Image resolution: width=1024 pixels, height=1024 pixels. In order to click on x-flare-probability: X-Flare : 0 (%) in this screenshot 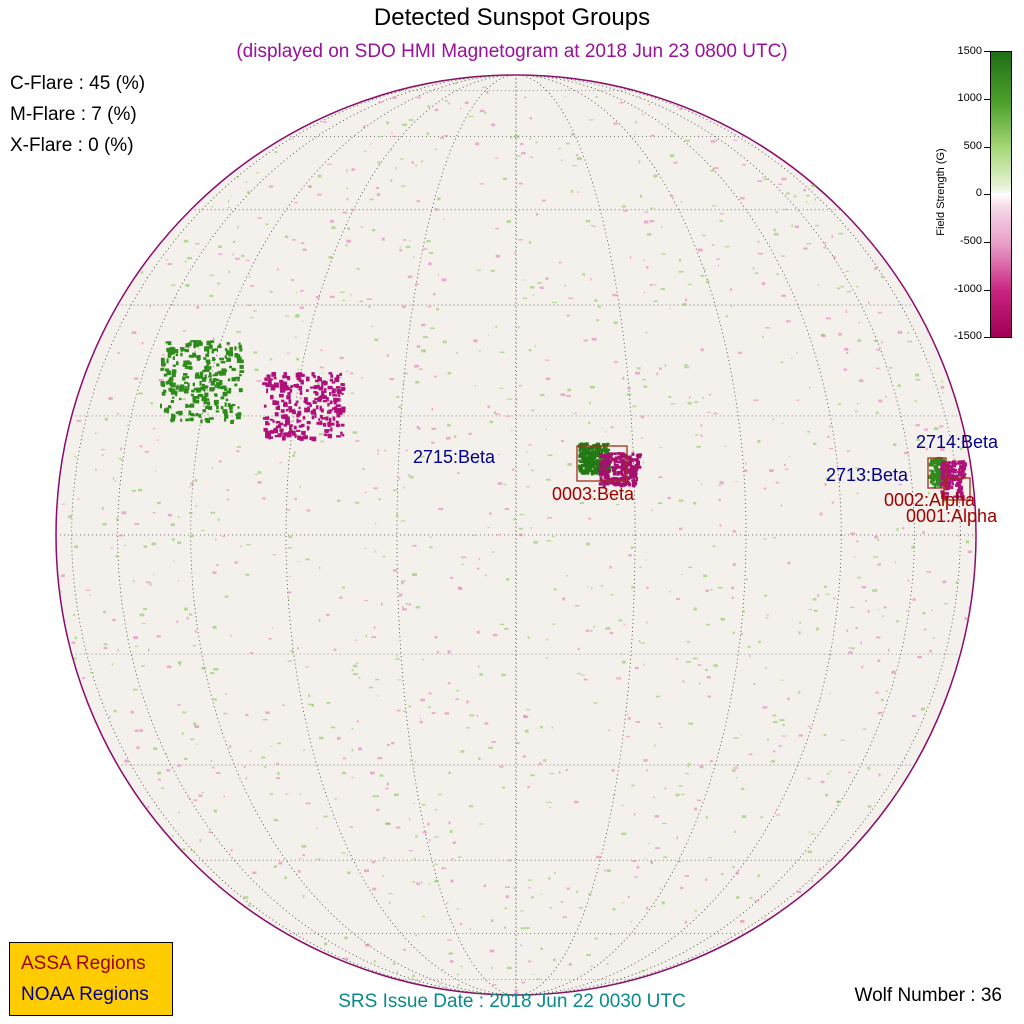, I will do `click(72, 145)`.